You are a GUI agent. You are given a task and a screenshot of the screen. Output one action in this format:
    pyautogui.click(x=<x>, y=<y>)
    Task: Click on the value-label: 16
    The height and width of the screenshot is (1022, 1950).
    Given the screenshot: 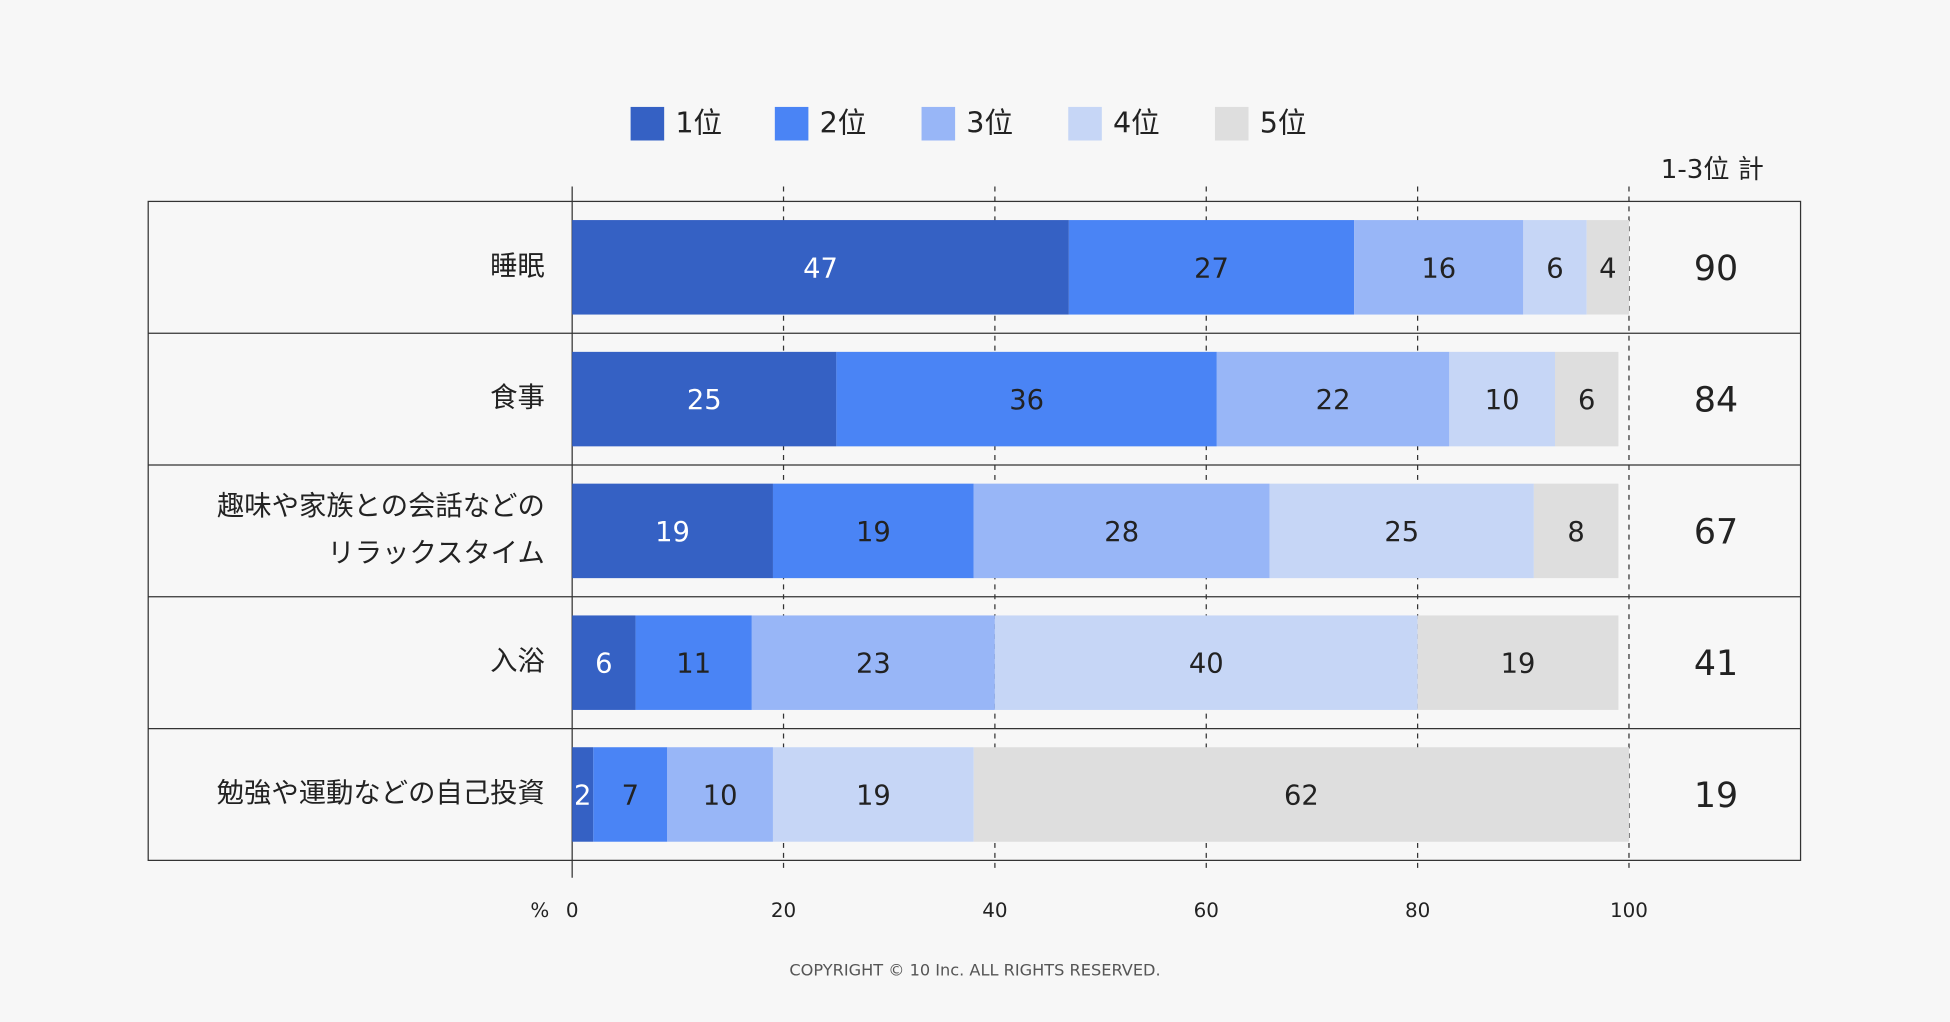 What is the action you would take?
    pyautogui.click(x=1438, y=268)
    